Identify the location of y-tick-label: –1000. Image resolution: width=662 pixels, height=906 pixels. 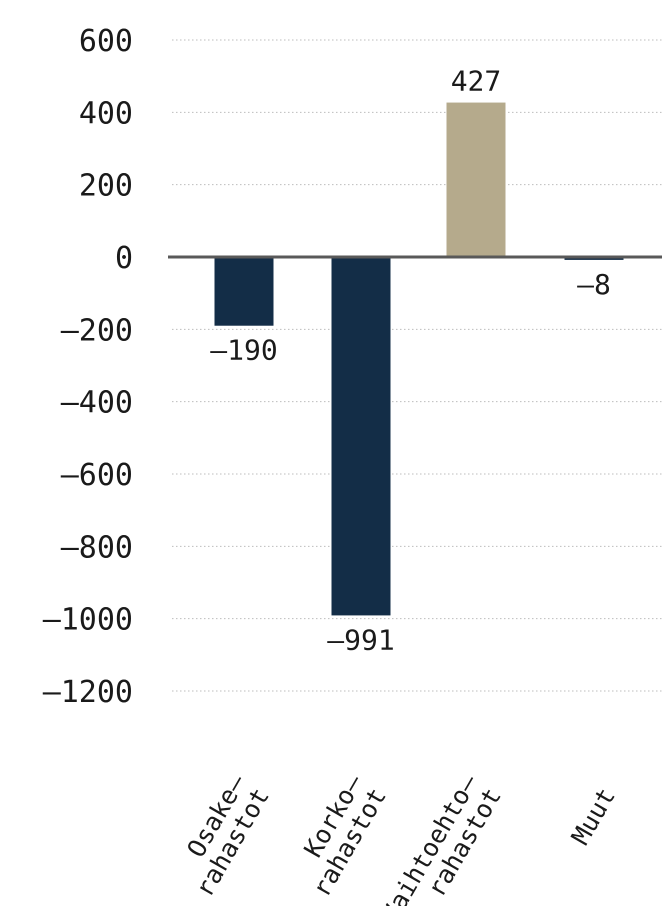
(88, 620).